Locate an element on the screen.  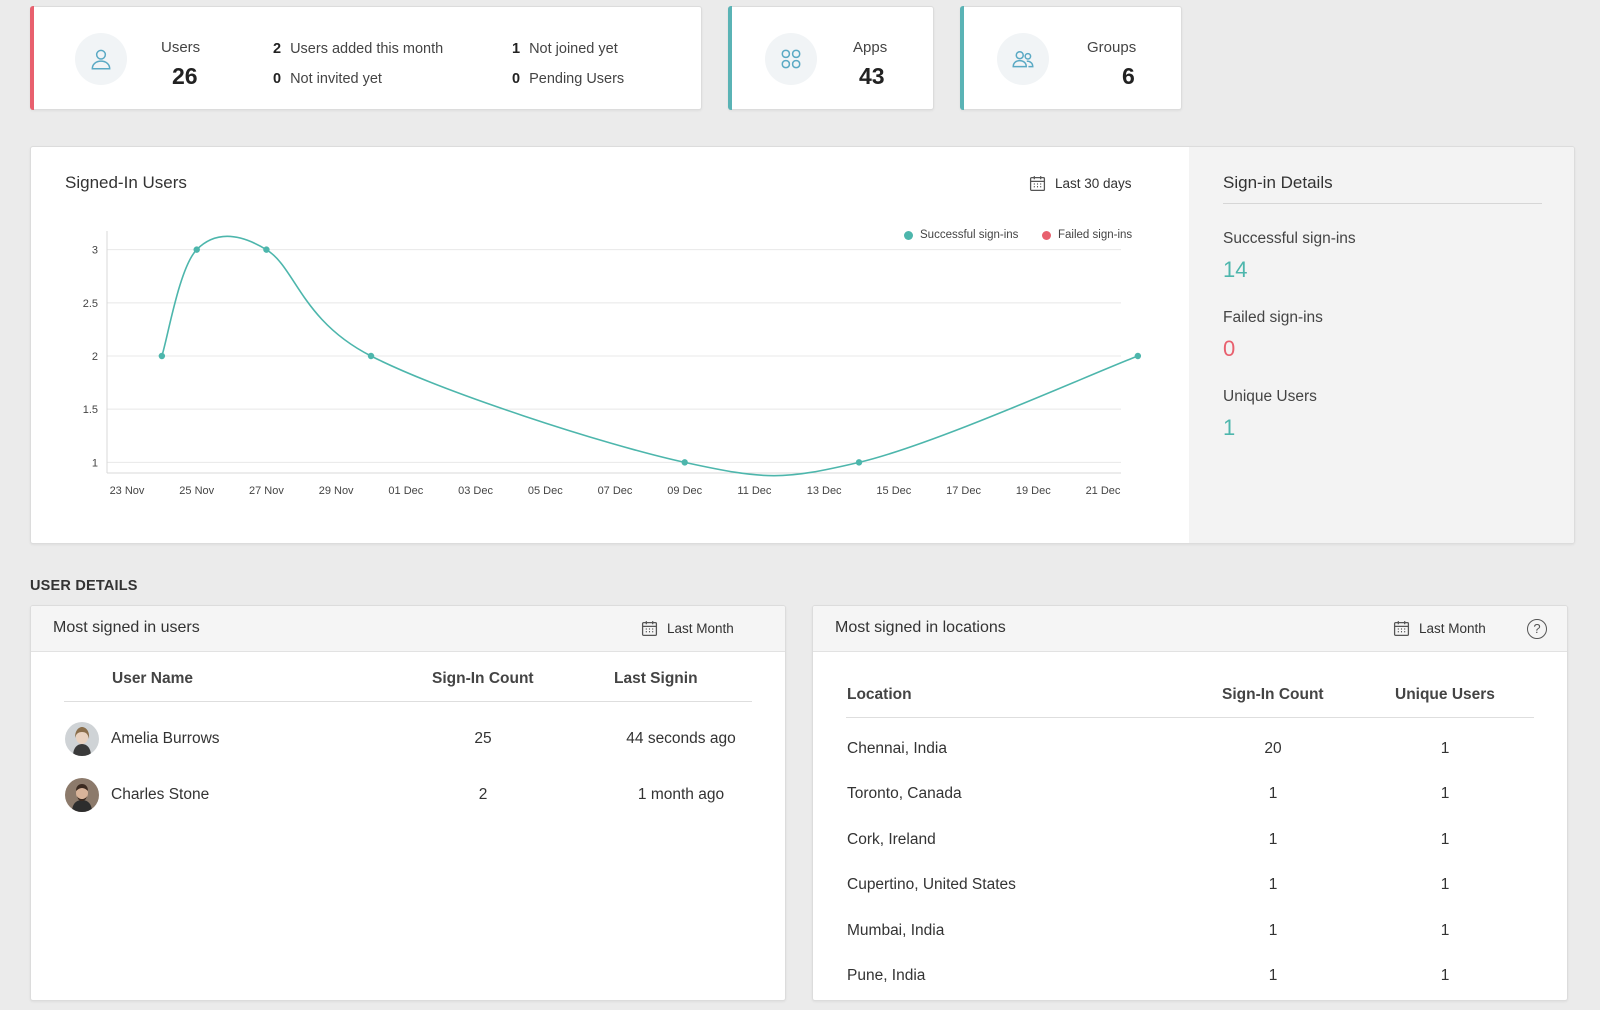
chart-title: Signed-In Users is located at coordinates (126, 182).